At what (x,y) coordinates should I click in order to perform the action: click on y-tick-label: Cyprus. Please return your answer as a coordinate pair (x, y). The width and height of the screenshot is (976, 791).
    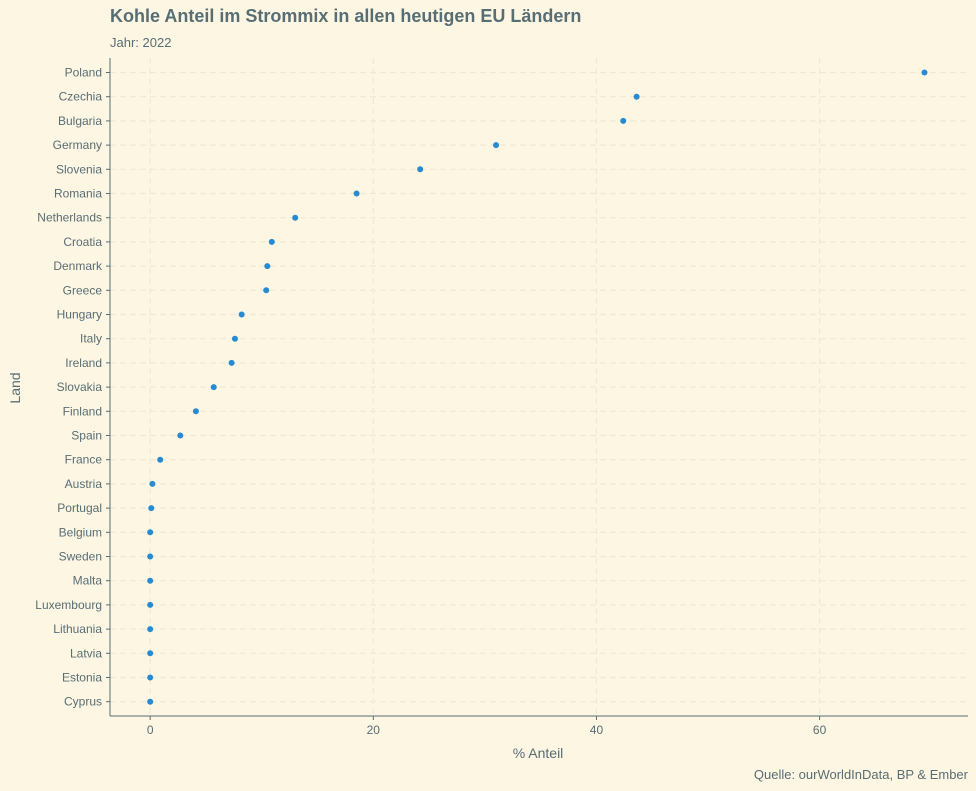
    Looking at the image, I should click on (83, 702).